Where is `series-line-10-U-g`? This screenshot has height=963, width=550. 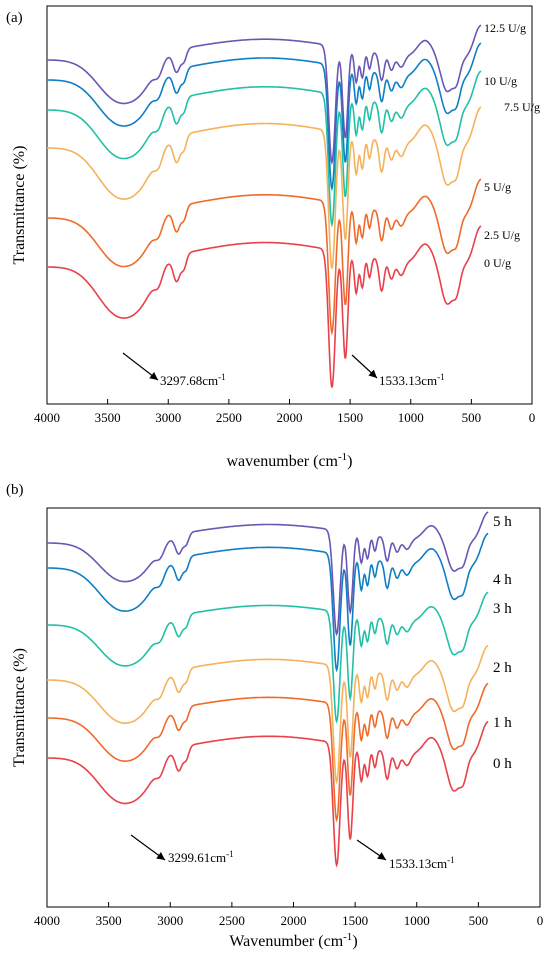
series-line-10-U-g is located at coordinates (264, 117).